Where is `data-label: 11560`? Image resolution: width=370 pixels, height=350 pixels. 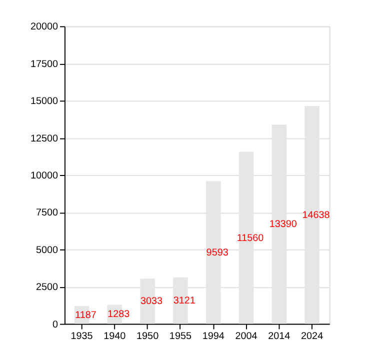 data-label: 11560 is located at coordinates (250, 238).